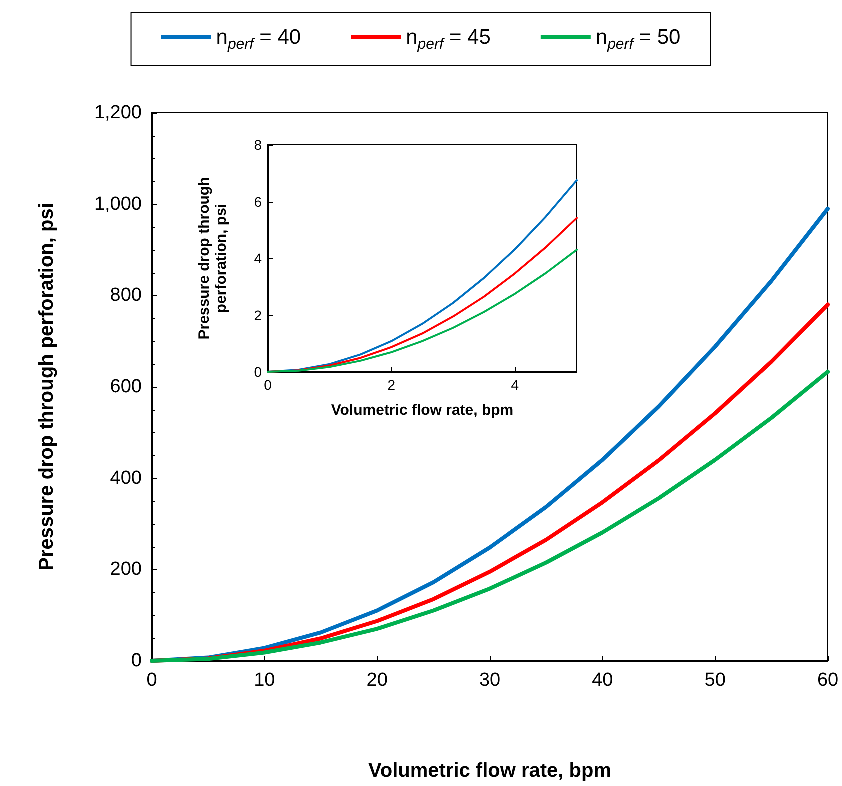 The height and width of the screenshot is (786, 842). I want to click on x-tick-label: 4, so click(515, 385).